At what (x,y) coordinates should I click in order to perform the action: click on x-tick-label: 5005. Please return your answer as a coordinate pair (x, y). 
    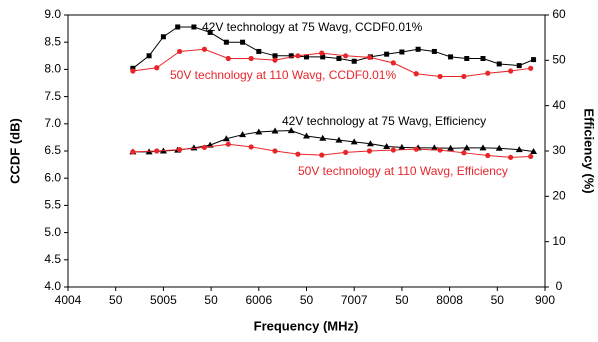
    Looking at the image, I should click on (163, 300).